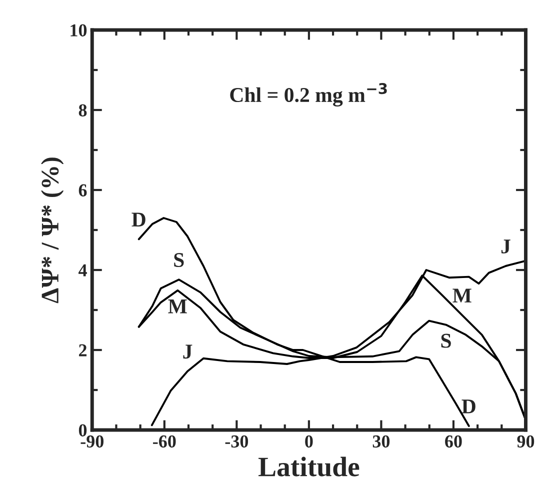  What do you see at coordinates (82, 430) in the screenshot?
I see `y-tick-label: 0` at bounding box center [82, 430].